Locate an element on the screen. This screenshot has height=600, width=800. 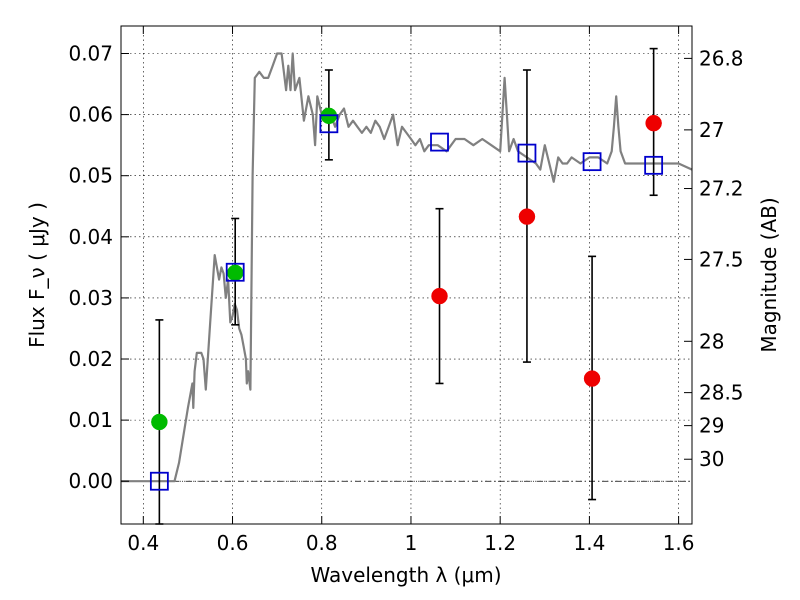
y-axis-label: Flux F_ν ( μJy ) is located at coordinates (37, 275).